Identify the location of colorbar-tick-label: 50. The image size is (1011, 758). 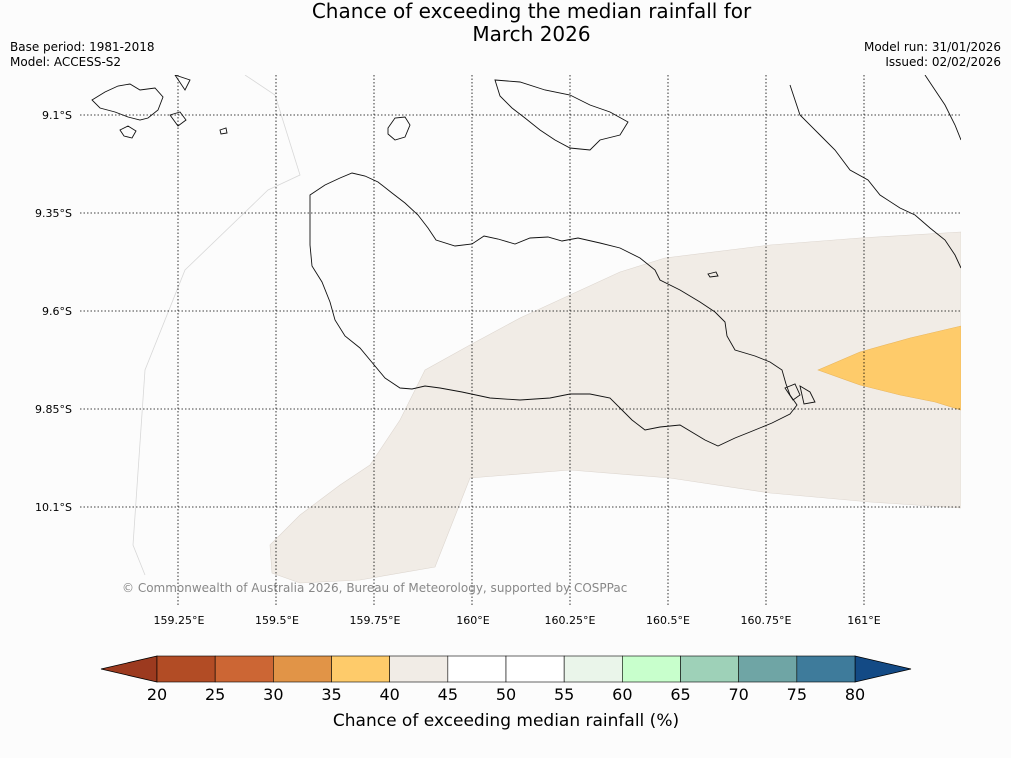
(506, 694).